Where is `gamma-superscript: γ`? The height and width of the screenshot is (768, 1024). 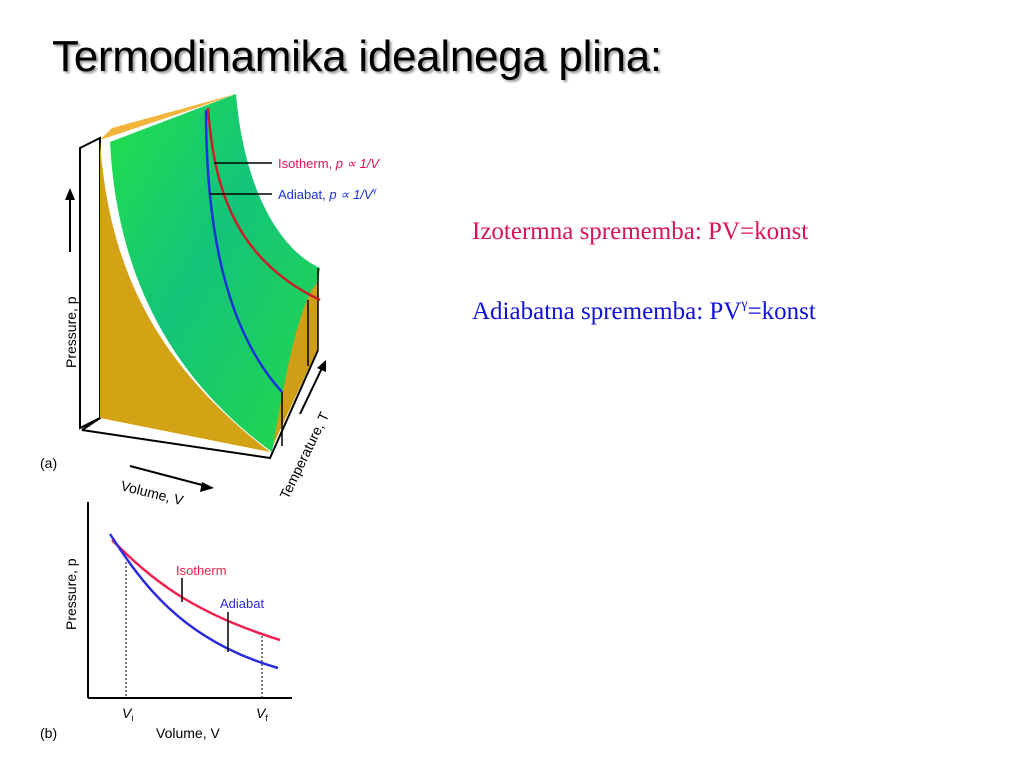 gamma-superscript: γ is located at coordinates (744, 304).